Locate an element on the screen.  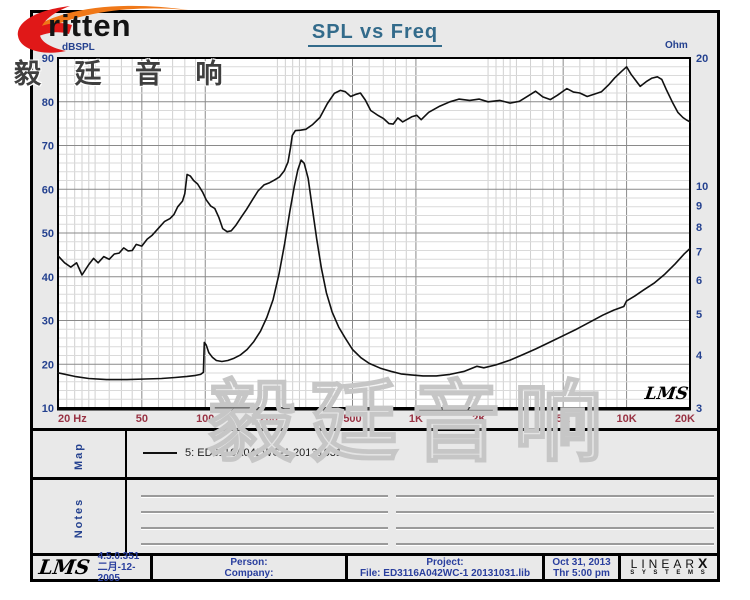
brand-chinese-name: 毅 廷 音 响 is located at coordinates (125, 74).